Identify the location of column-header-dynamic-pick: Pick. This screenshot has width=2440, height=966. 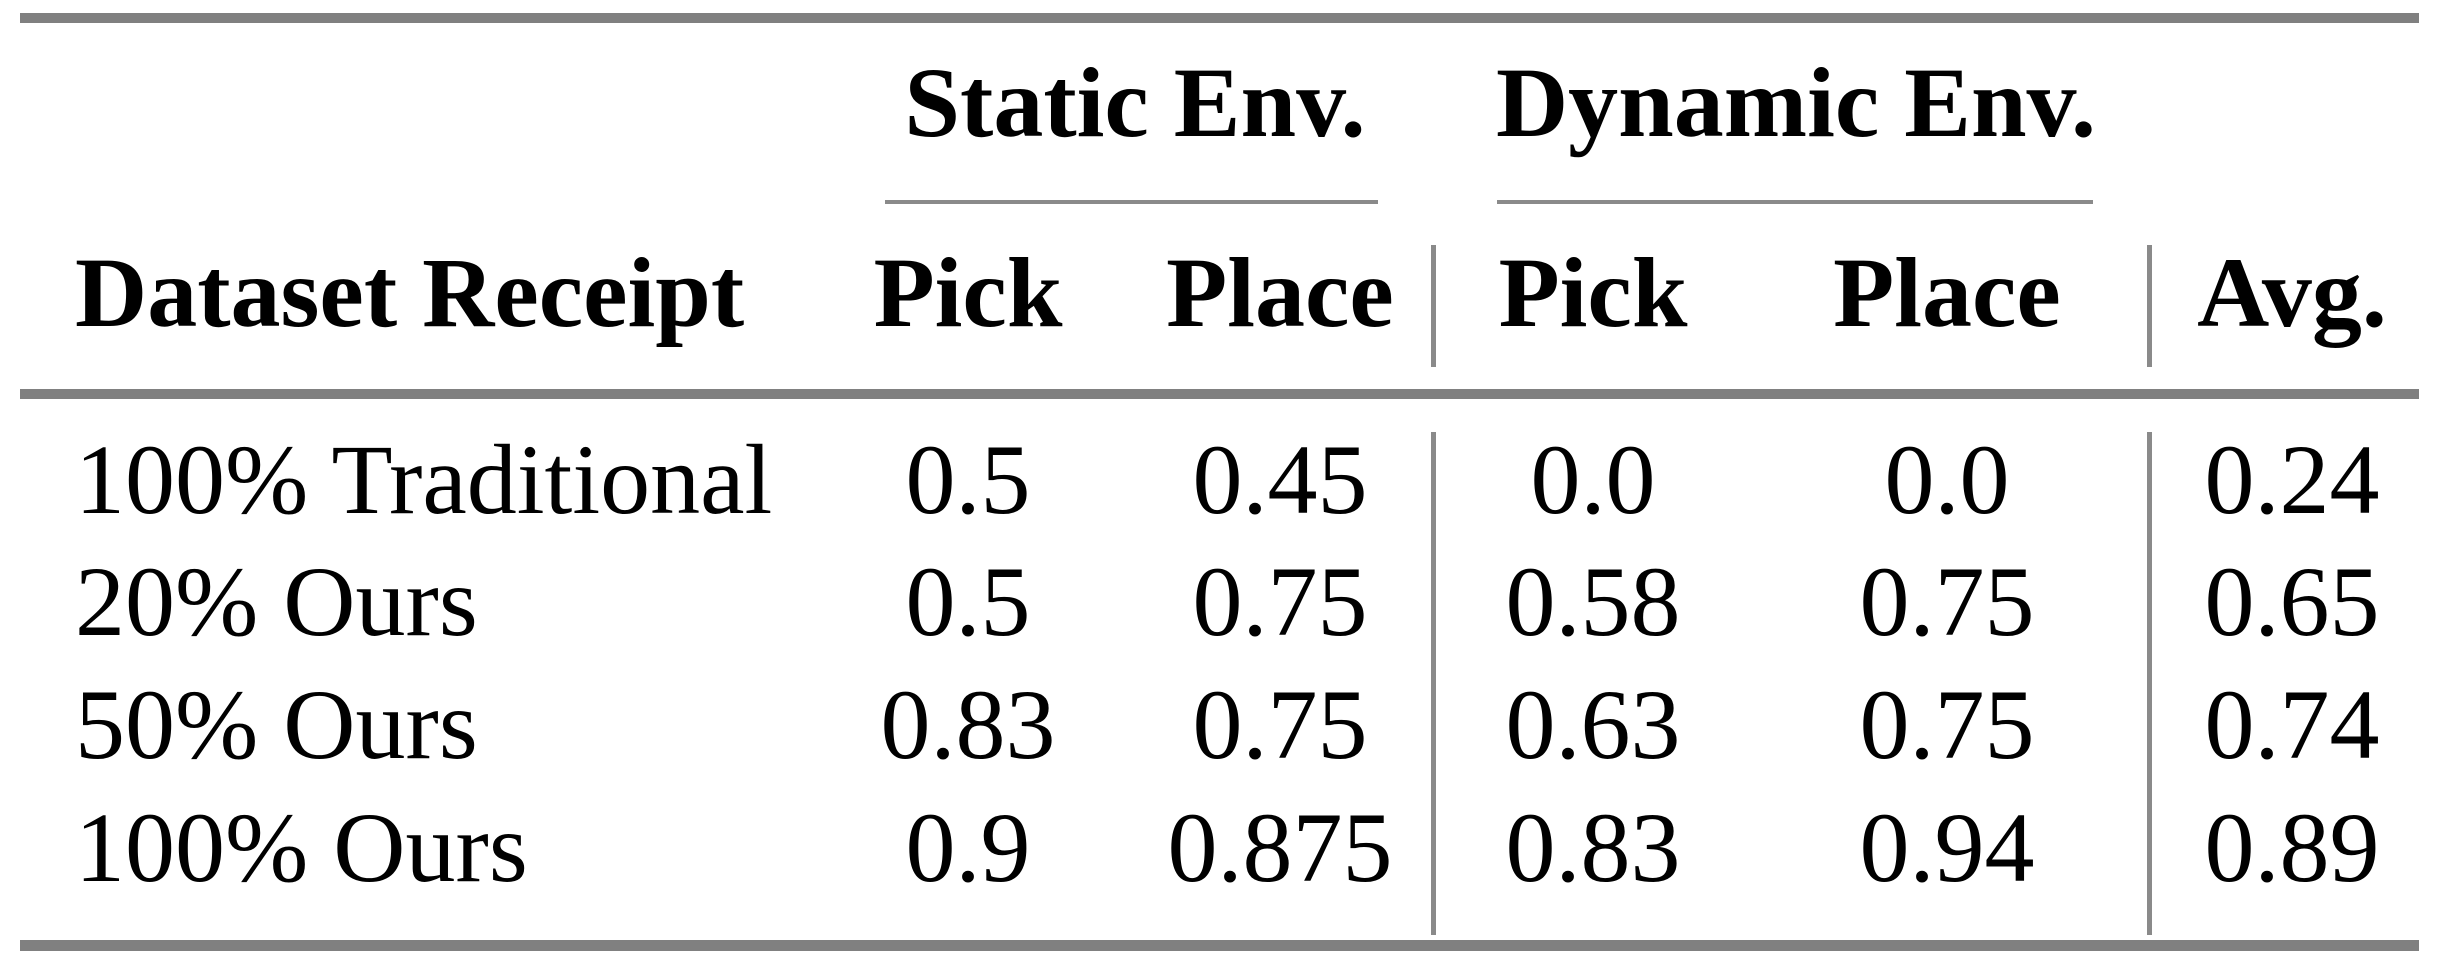
(1593, 292).